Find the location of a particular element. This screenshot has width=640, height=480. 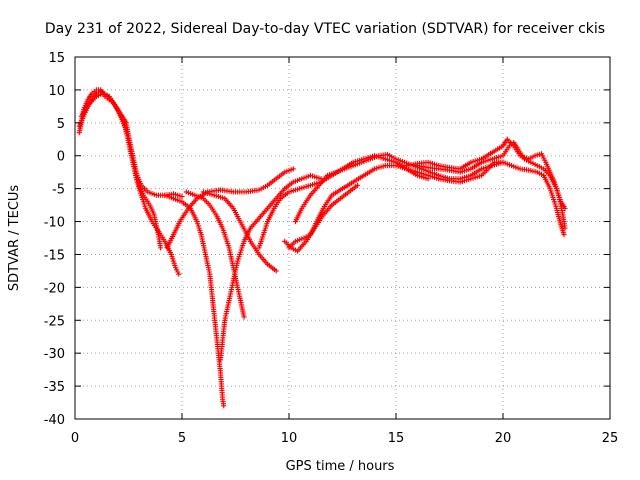

series-deep-dip is located at coordinates (194, 300).